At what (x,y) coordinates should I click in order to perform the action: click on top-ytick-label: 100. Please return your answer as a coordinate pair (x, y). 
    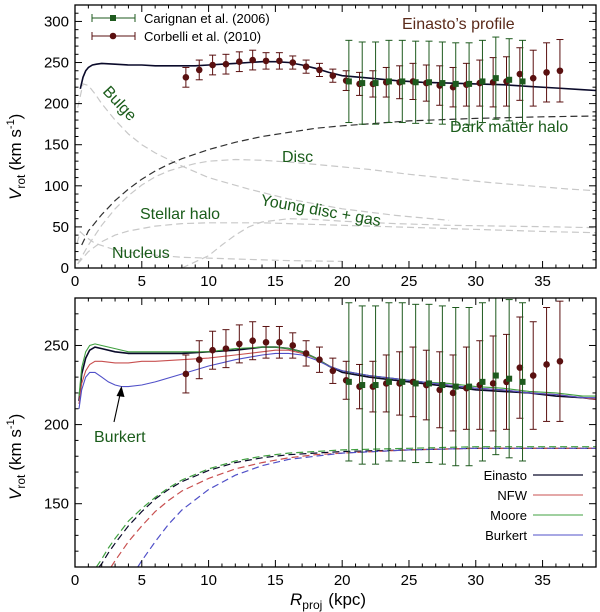
    Looking at the image, I should click on (56, 186).